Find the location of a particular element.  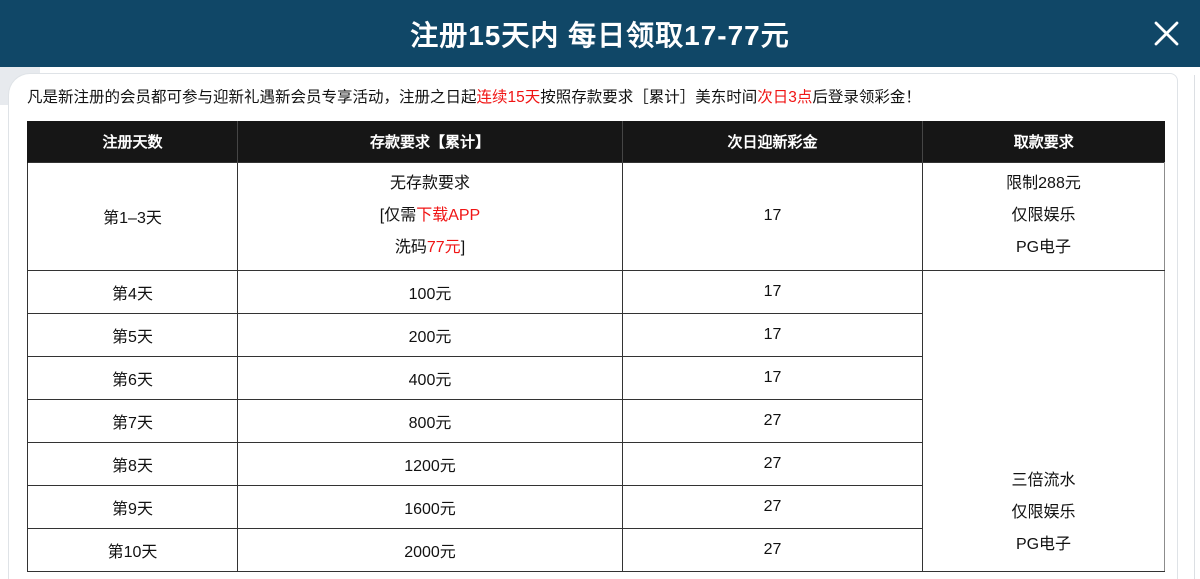

table-row: 第10天 2000元 27 is located at coordinates (596, 549).